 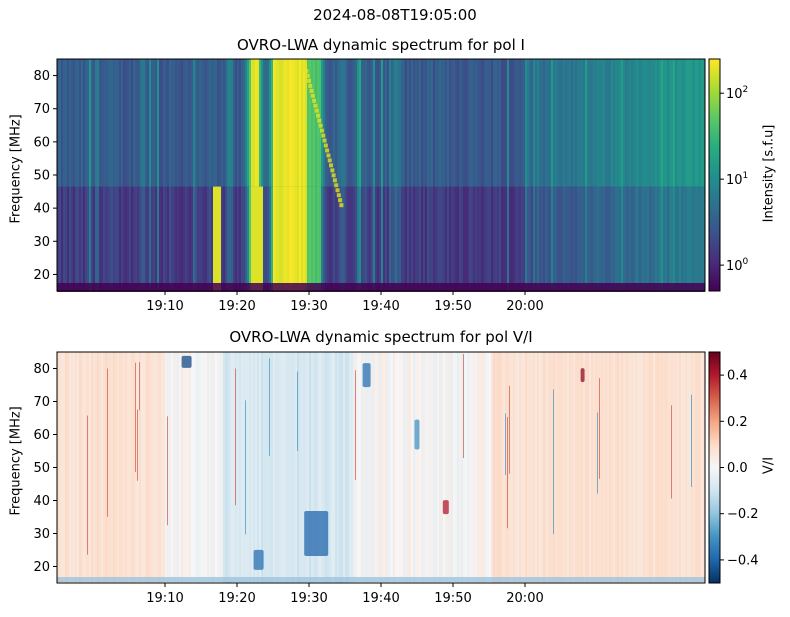 What do you see at coordinates (164, 306) in the screenshot?
I see `xtick-label: 19:10` at bounding box center [164, 306].